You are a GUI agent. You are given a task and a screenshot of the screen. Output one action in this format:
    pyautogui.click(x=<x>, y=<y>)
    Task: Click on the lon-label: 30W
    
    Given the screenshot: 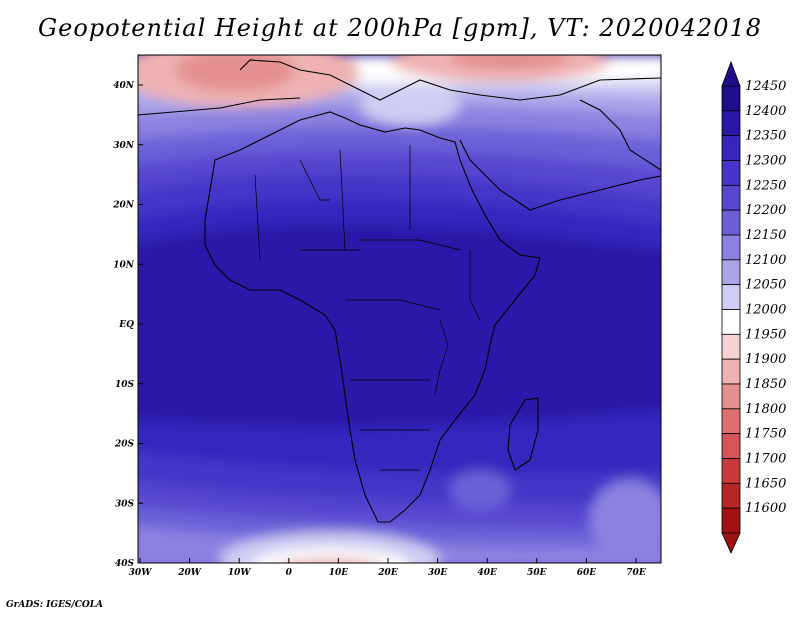 What is the action you would take?
    pyautogui.click(x=141, y=573)
    